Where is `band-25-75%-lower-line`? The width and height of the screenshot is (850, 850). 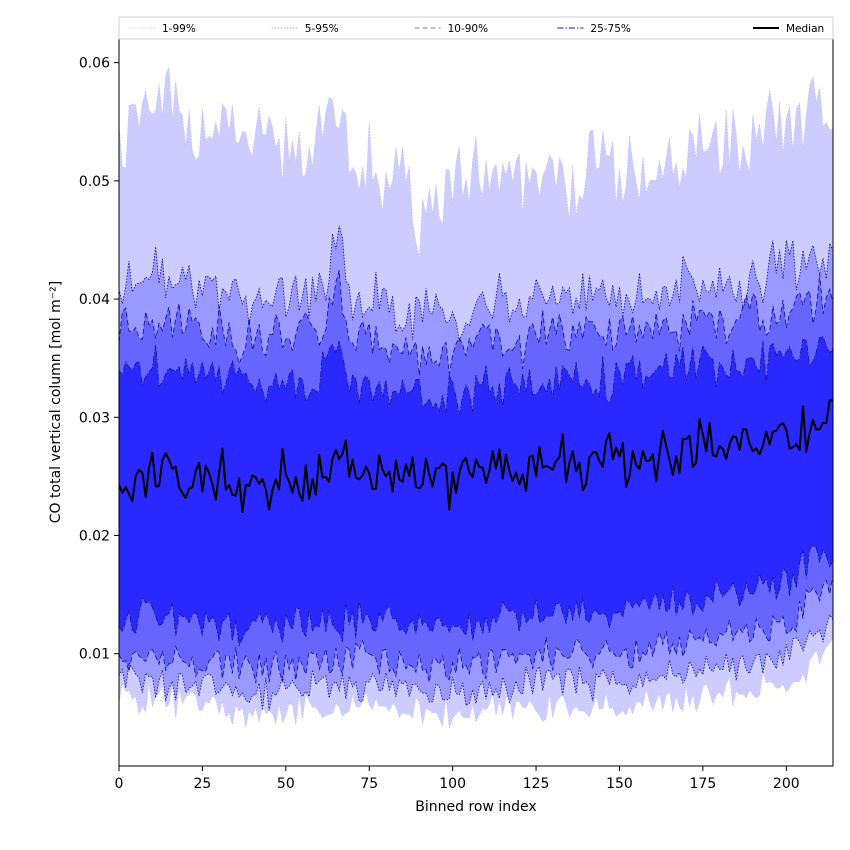
band-25-75%-lower-line is located at coordinates (476, 596).